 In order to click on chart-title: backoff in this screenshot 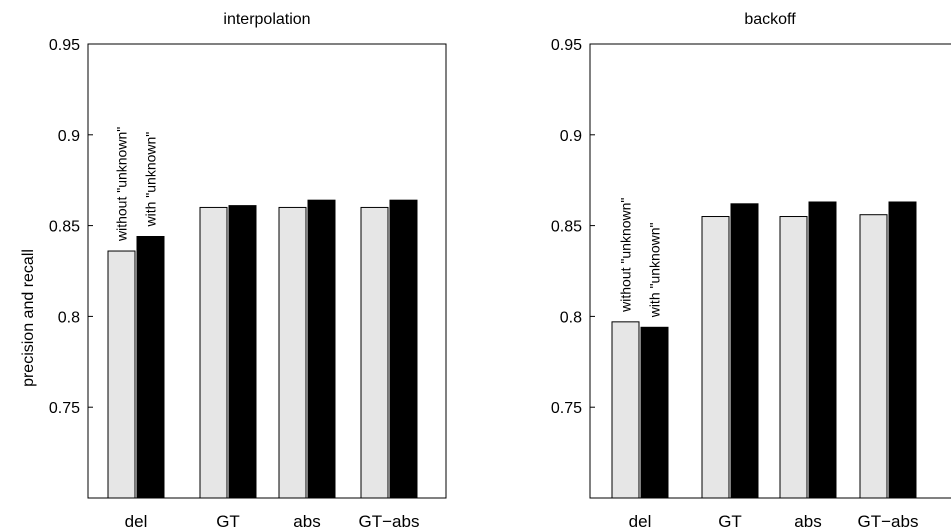, I will do `click(770, 19)`.